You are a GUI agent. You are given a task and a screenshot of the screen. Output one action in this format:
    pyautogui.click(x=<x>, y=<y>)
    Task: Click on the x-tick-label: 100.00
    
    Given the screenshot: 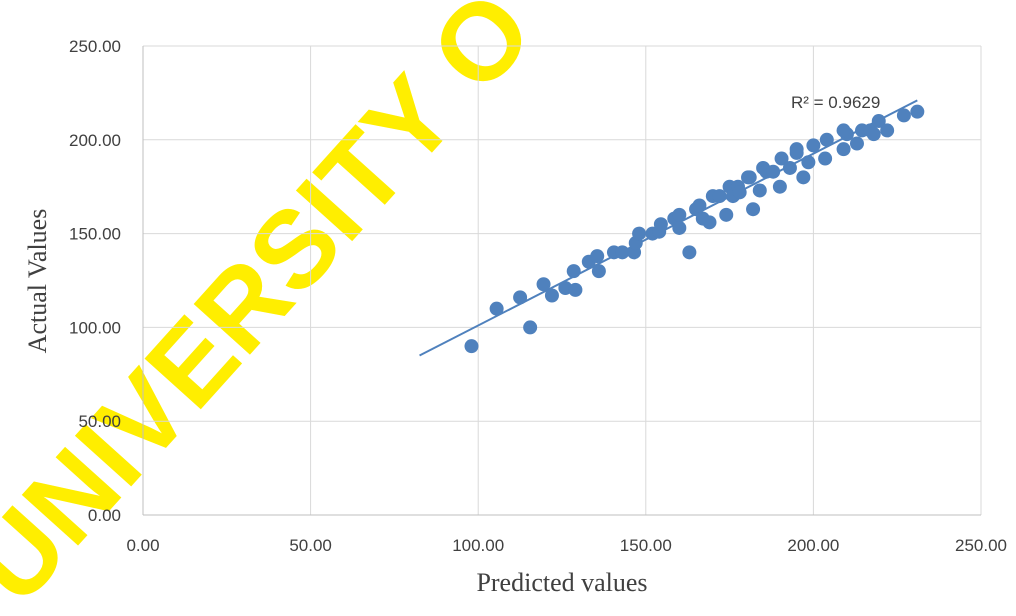 What is the action you would take?
    pyautogui.click(x=478, y=545)
    